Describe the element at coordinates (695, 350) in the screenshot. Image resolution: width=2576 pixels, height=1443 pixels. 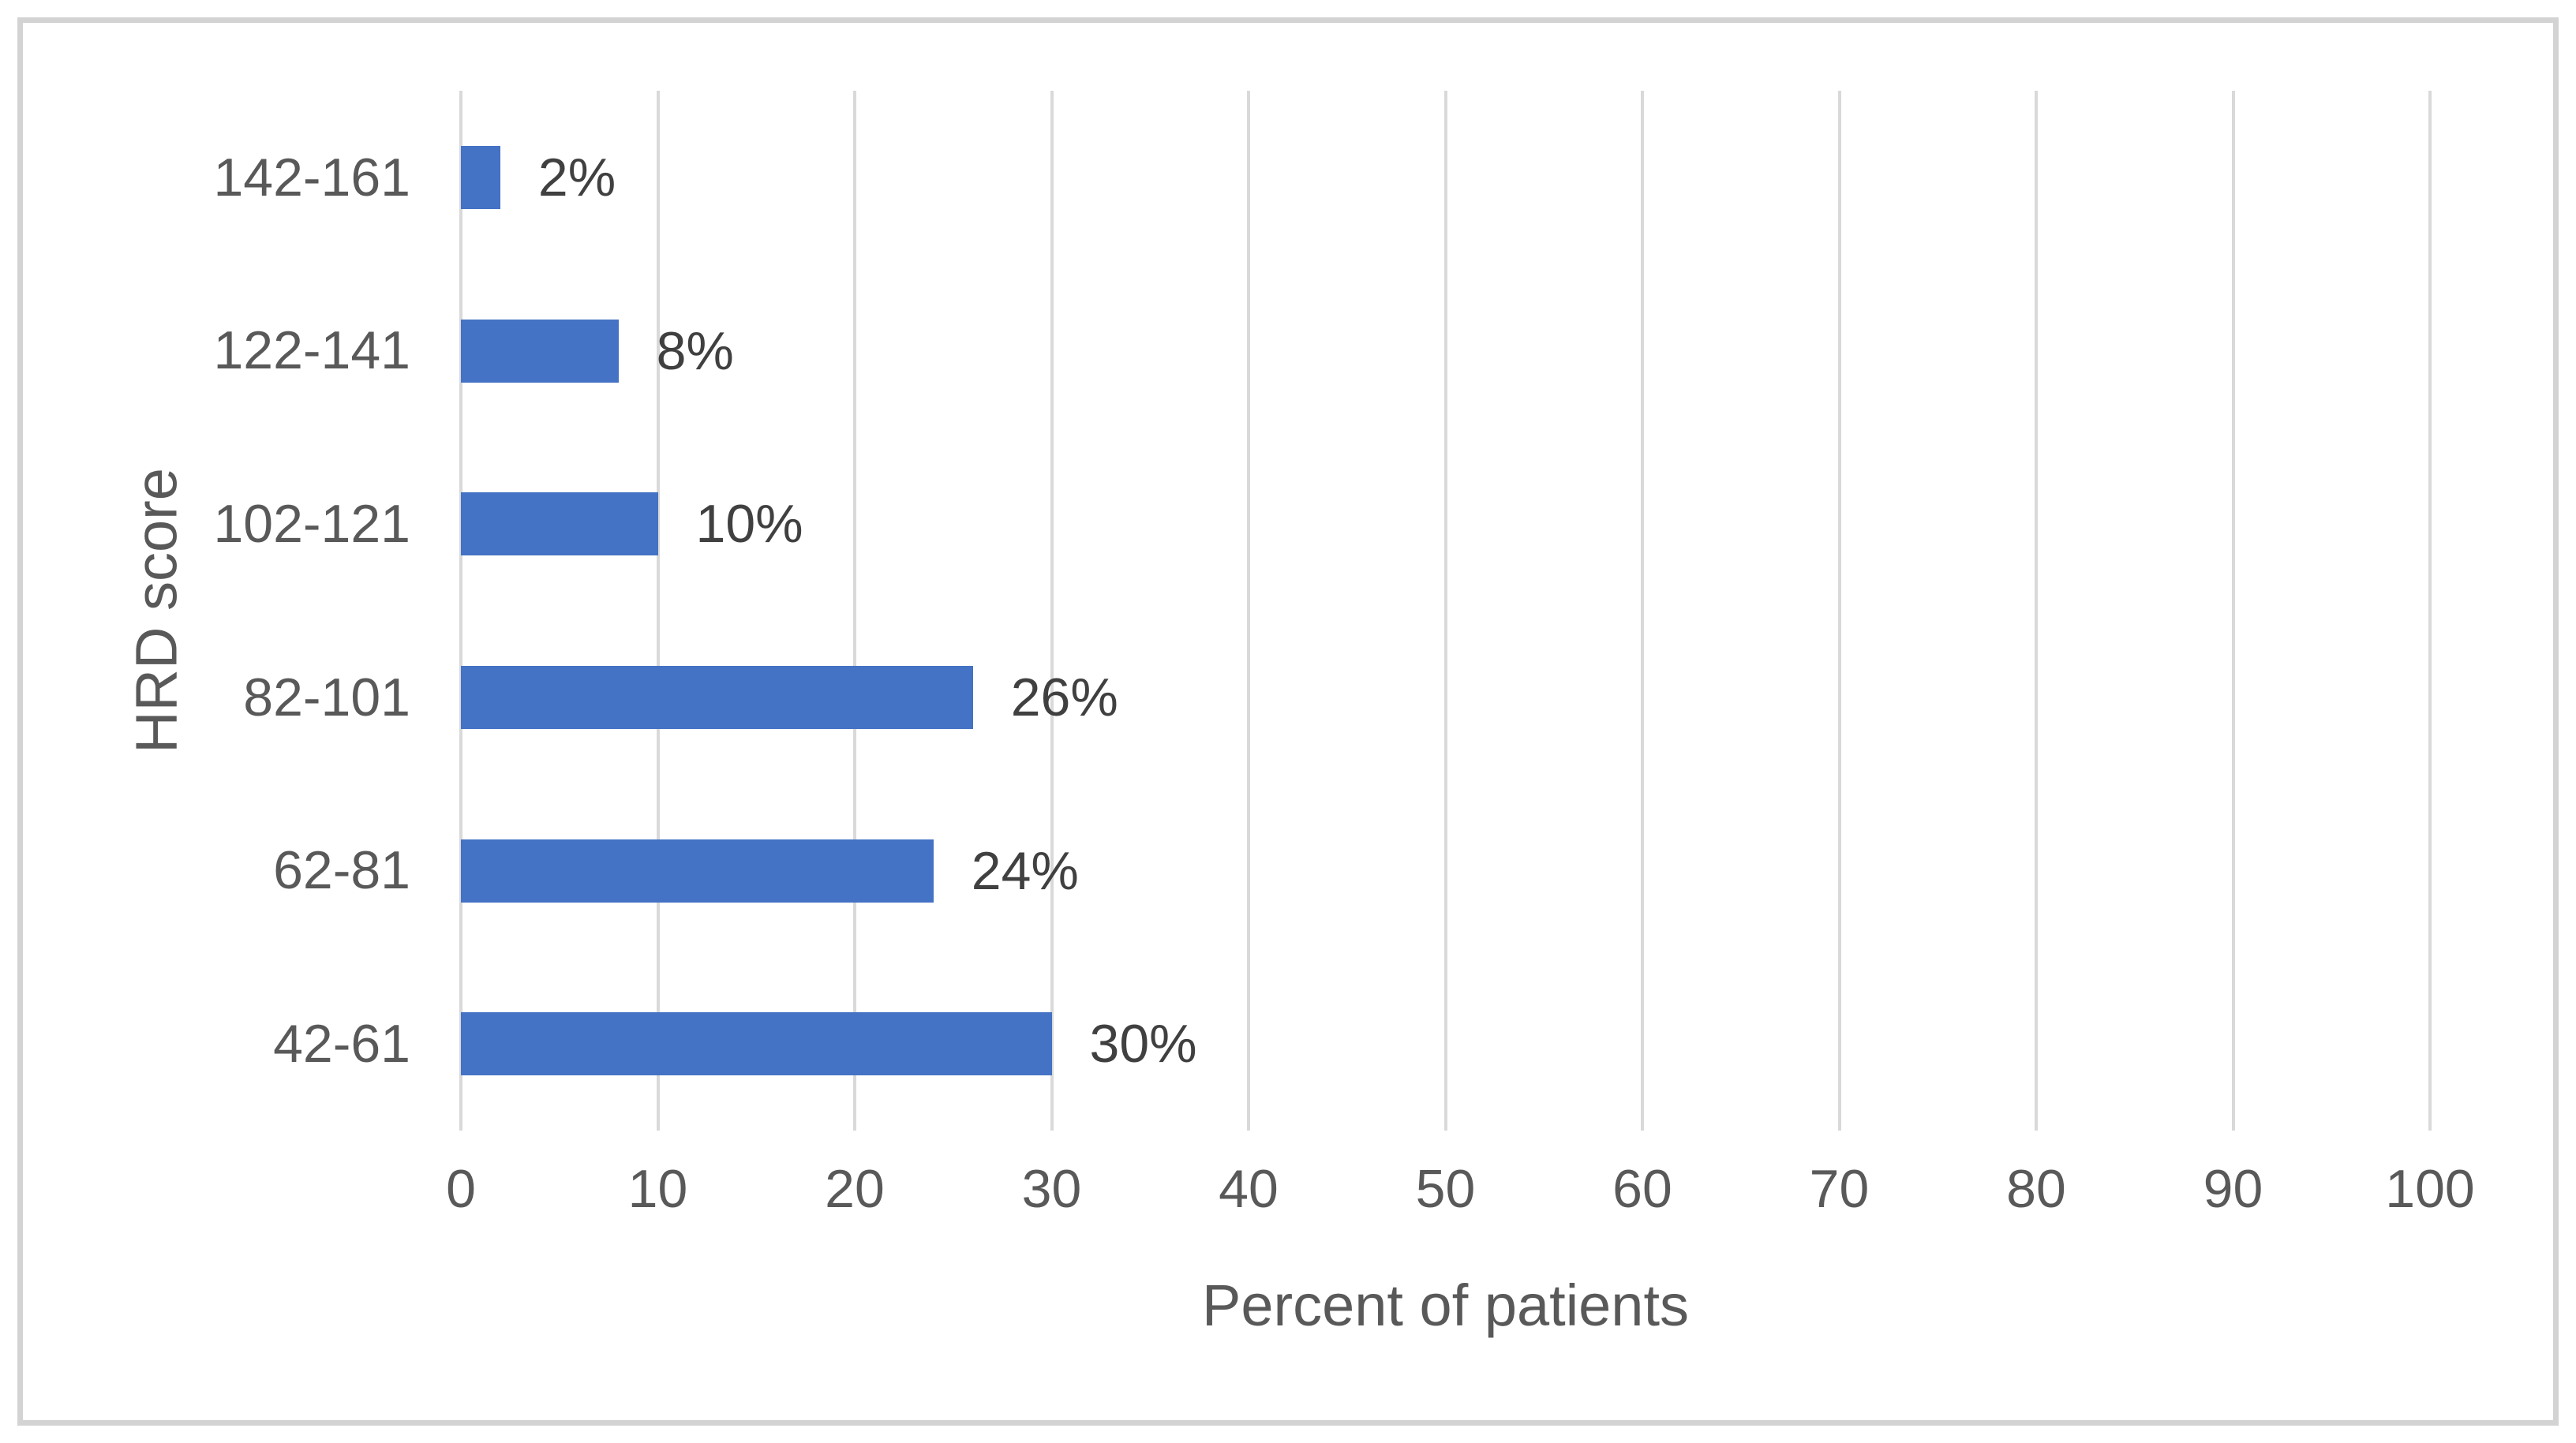
I see `data-label: 8%` at that location.